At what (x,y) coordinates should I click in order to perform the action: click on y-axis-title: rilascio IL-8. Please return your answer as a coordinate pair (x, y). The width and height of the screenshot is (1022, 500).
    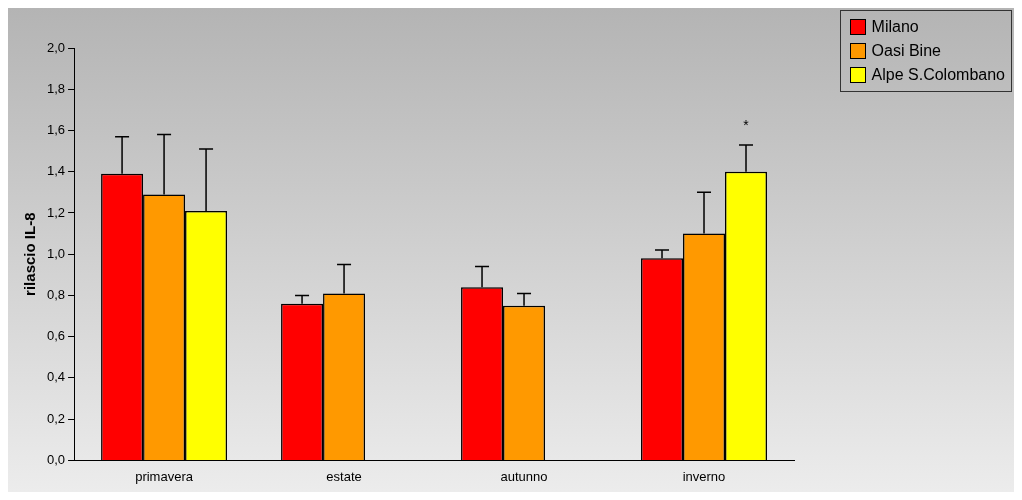
    Looking at the image, I should click on (30, 254).